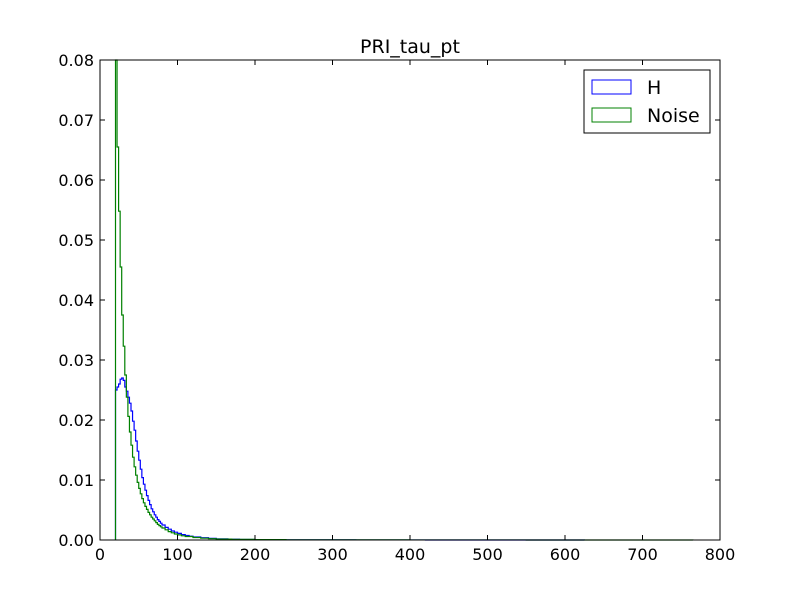 This screenshot has height=600, width=800. What do you see at coordinates (642, 554) in the screenshot?
I see `x-tick-label: 700` at bounding box center [642, 554].